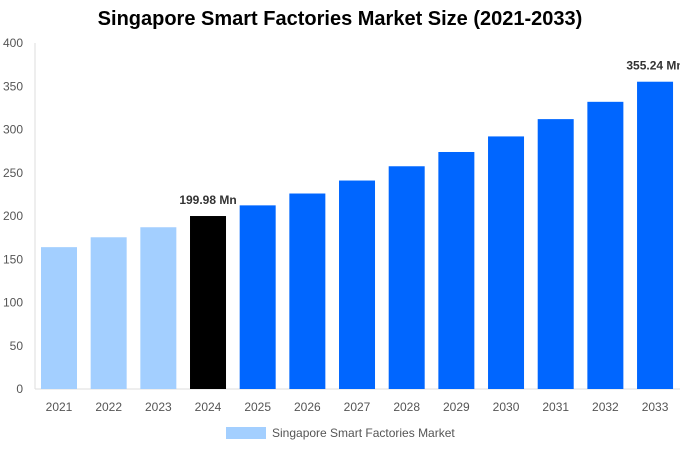 The width and height of the screenshot is (680, 450). I want to click on x-tick-label: 2024, so click(208, 407).